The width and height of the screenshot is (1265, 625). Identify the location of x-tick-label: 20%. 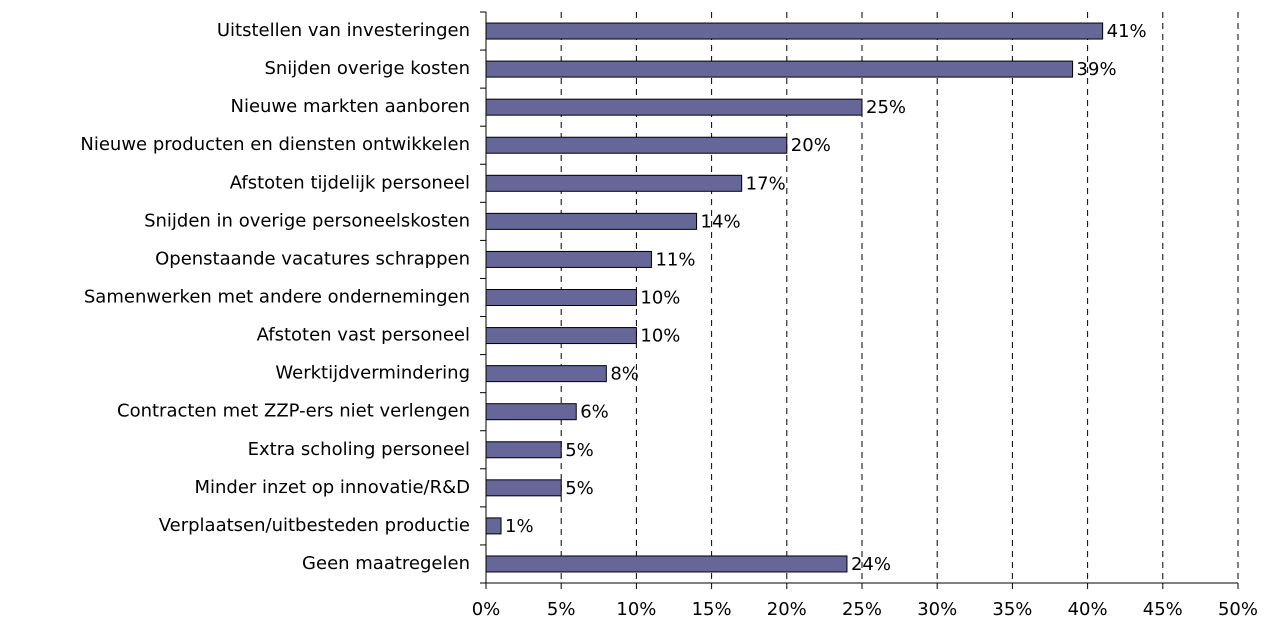
(787, 609).